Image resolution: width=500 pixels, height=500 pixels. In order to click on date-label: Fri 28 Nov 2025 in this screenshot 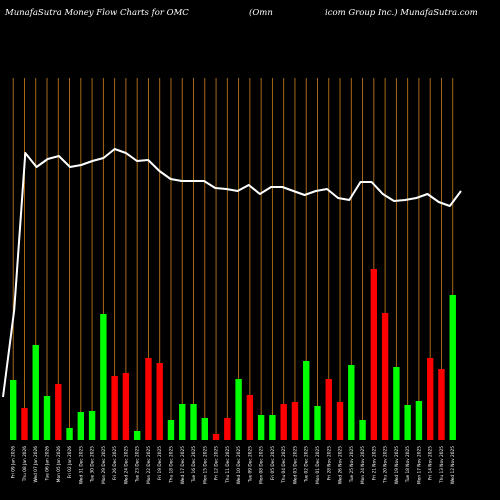, I will do `click(329, 463)`.